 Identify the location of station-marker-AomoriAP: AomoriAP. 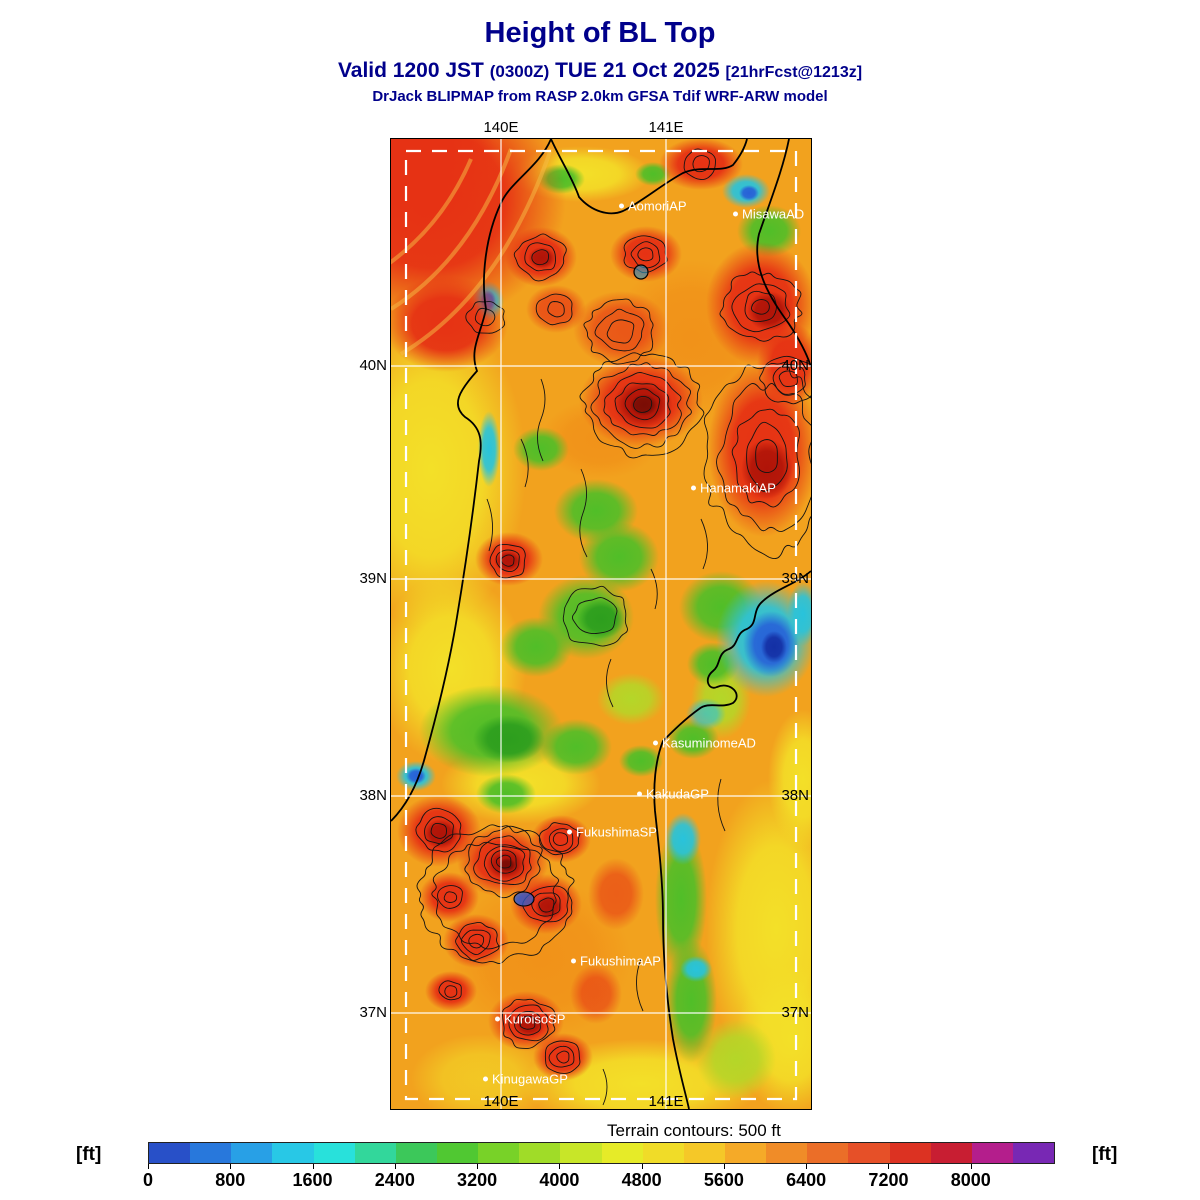
(653, 206).